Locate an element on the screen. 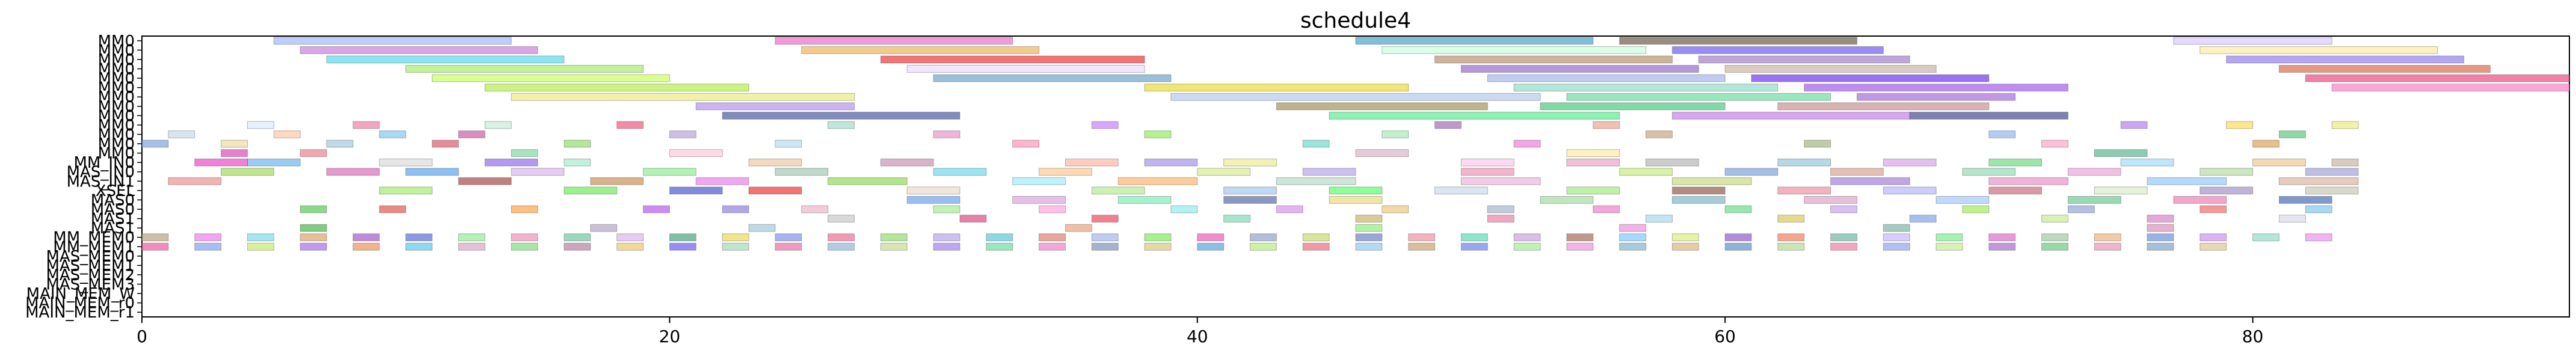 This screenshot has width=2576, height=356. y-tick-label: MAS_MEM2 is located at coordinates (90, 275).